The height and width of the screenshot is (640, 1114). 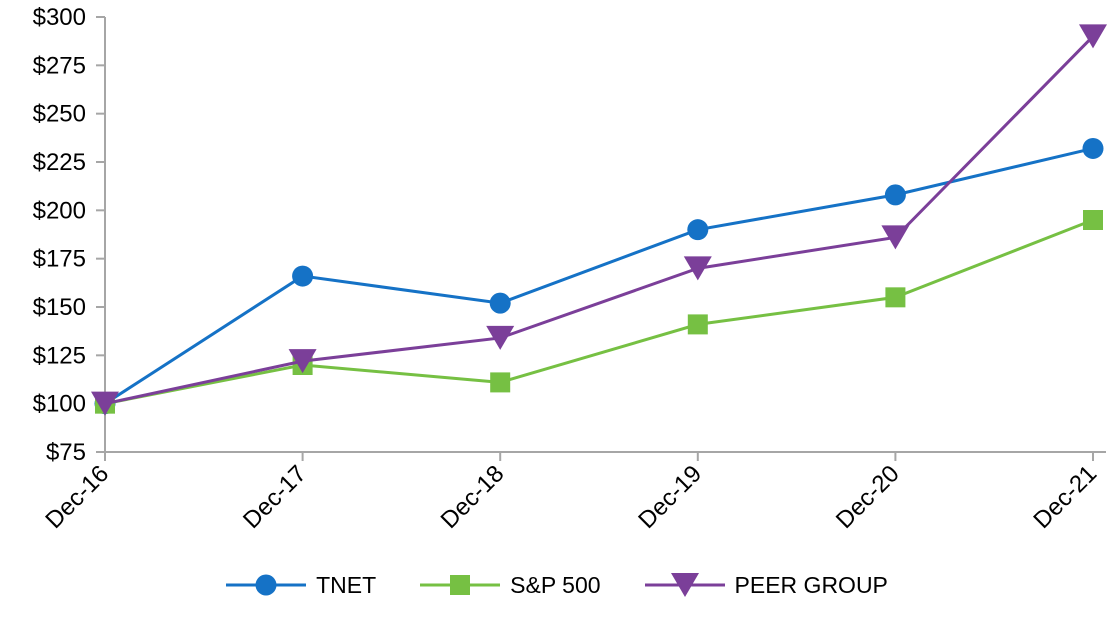 I want to click on y-axis-label: $125, so click(x=59, y=355).